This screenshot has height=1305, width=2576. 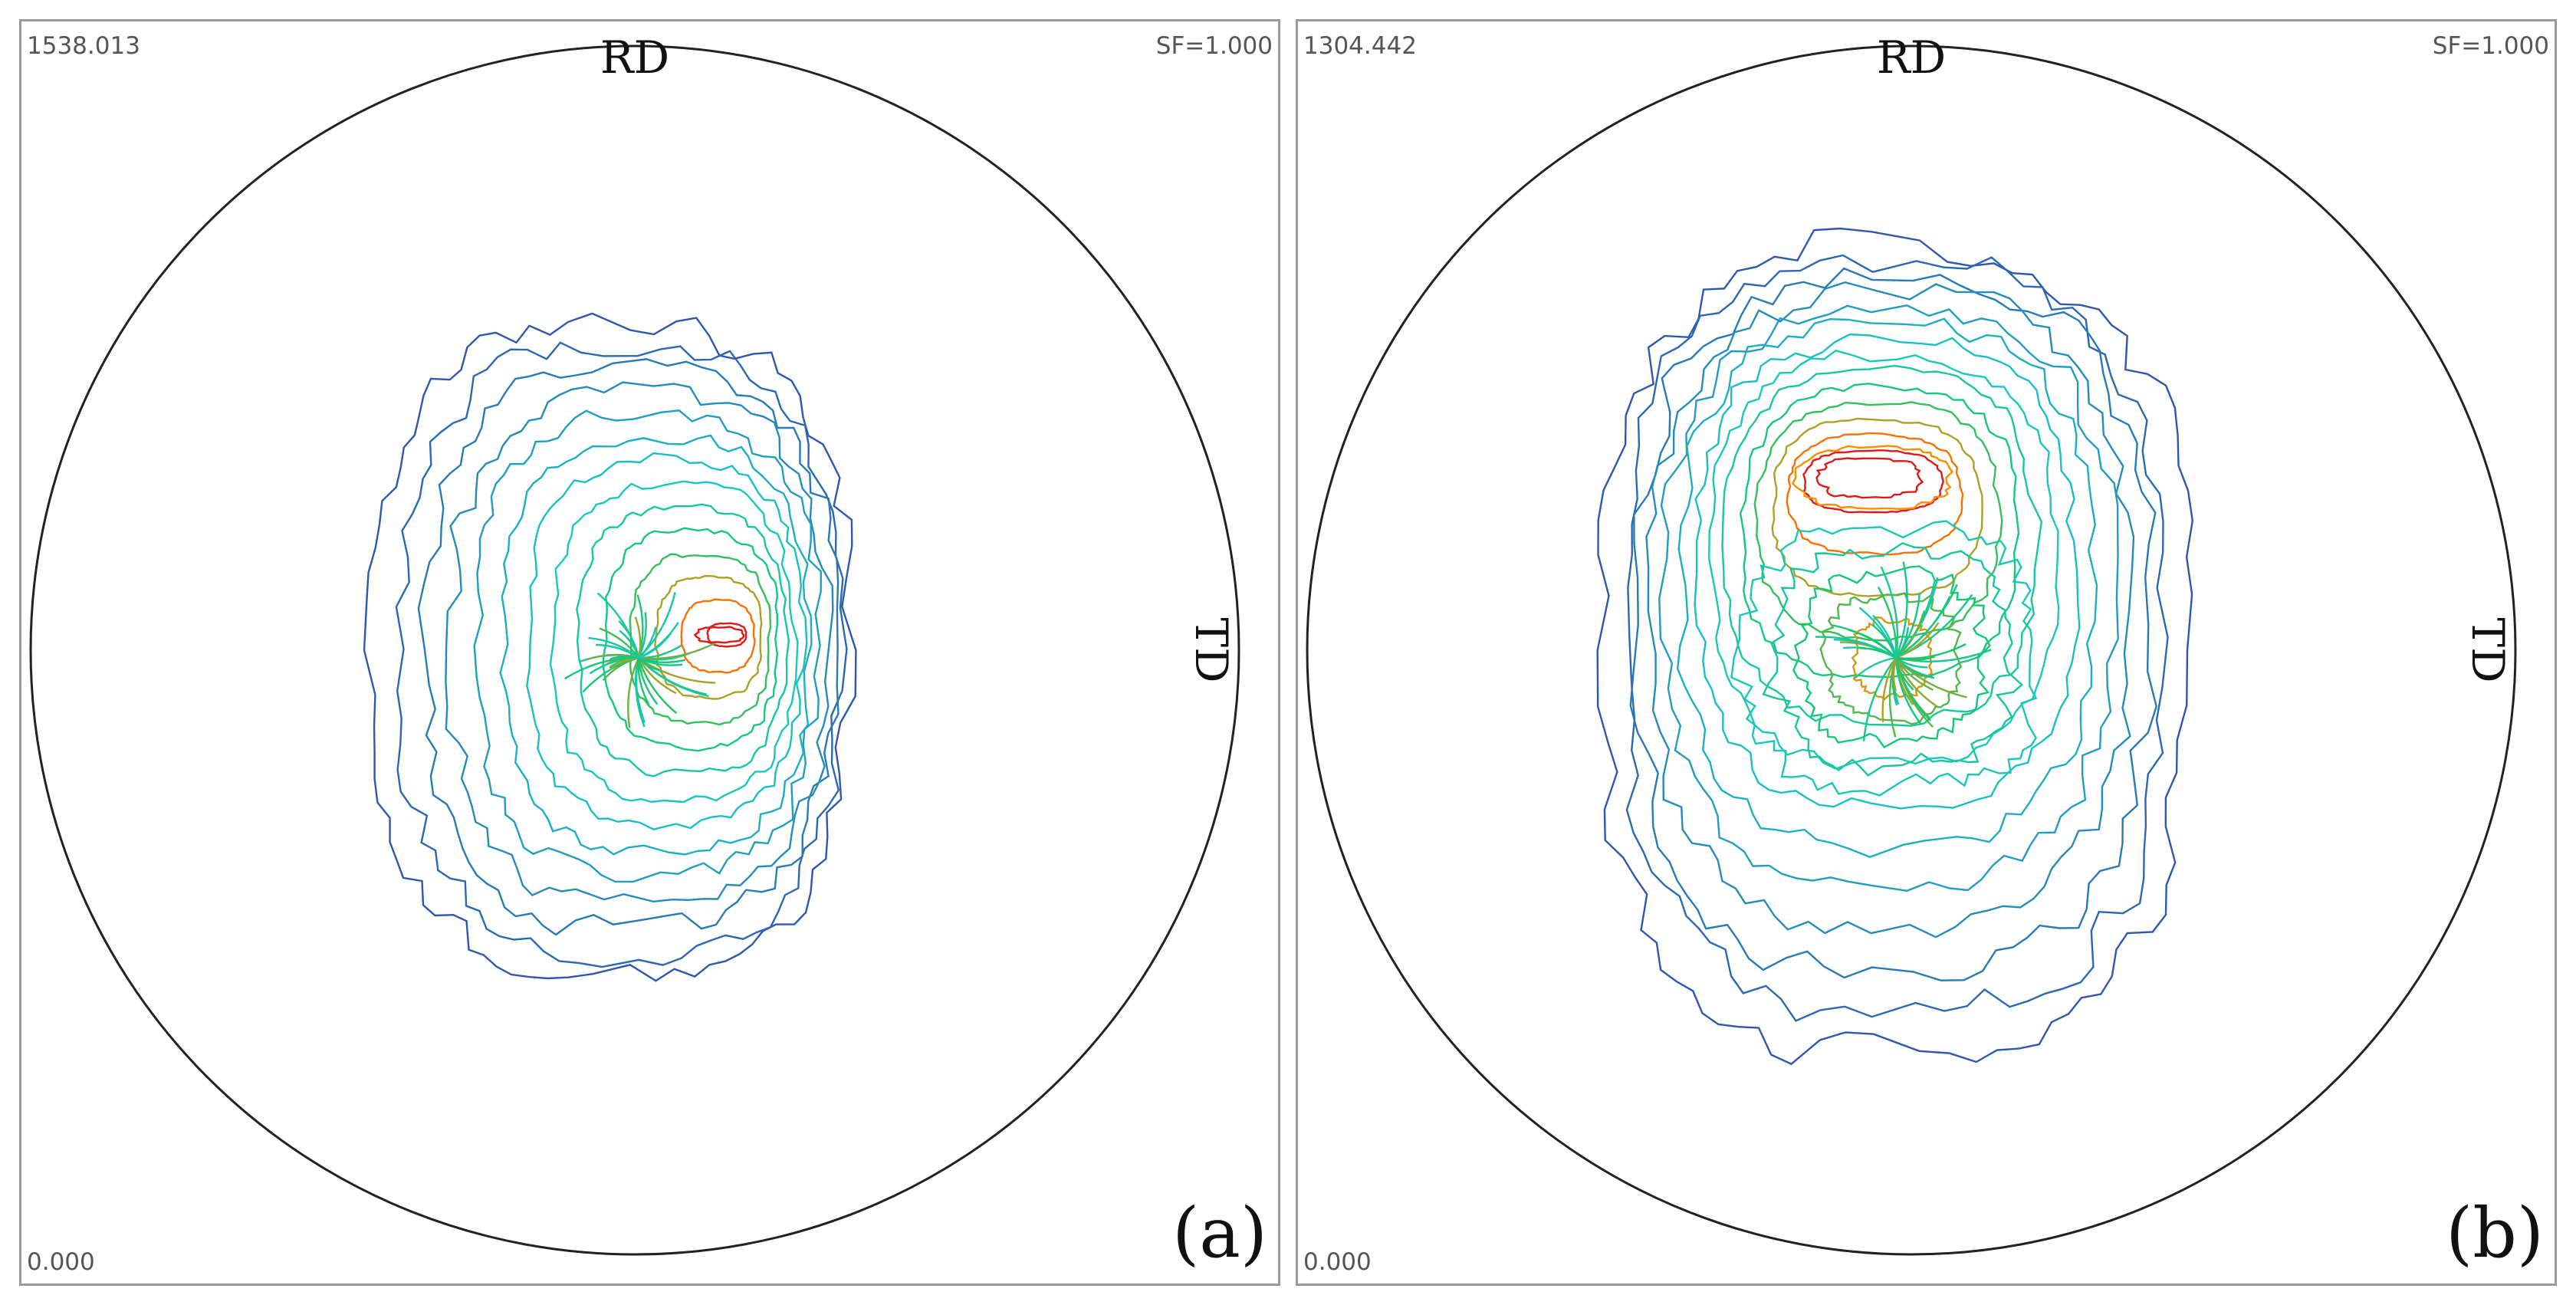 What do you see at coordinates (1360, 46) in the screenshot?
I see `max-intensity-label: 1304.442` at bounding box center [1360, 46].